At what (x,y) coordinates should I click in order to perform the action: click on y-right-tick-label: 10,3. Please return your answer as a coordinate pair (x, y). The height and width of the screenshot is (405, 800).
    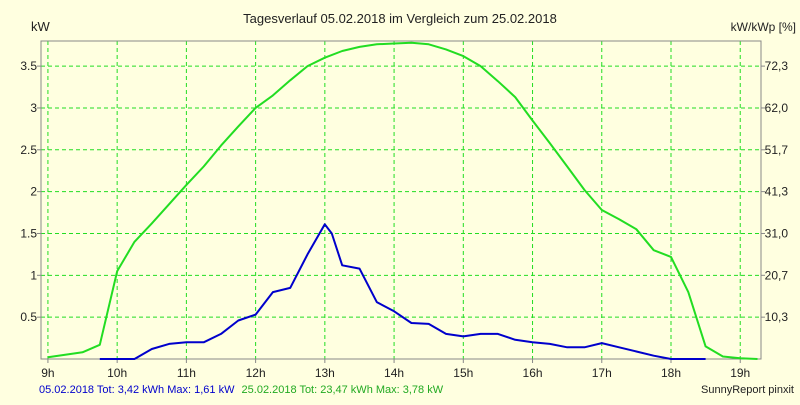
    Looking at the image, I should click on (777, 317).